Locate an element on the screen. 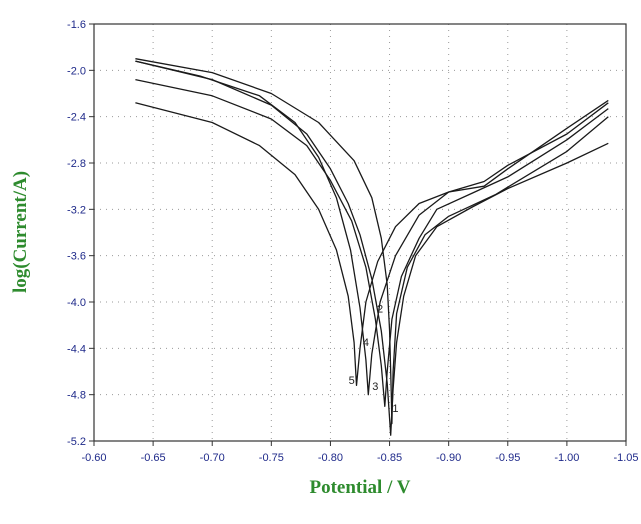  x-tick-label: -0.70 is located at coordinates (212, 458).